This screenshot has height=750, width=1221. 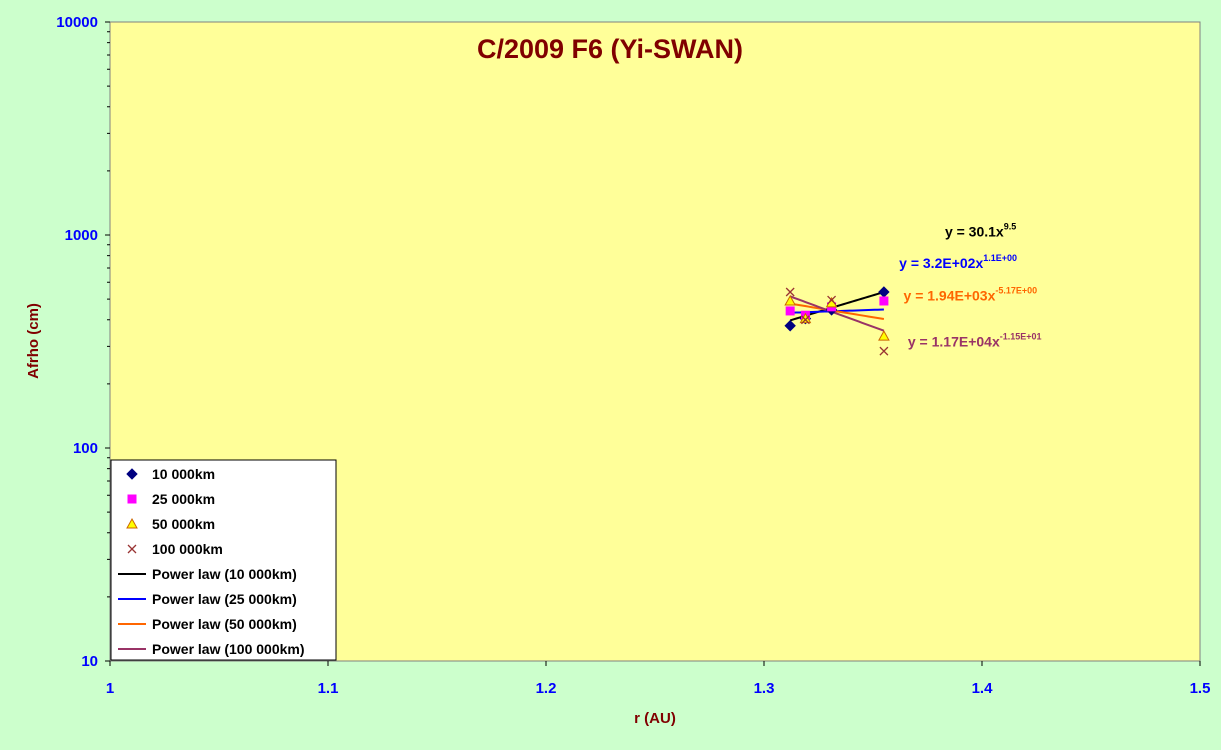 What do you see at coordinates (1010, 226) in the screenshot?
I see `equation-exponent: 9.5` at bounding box center [1010, 226].